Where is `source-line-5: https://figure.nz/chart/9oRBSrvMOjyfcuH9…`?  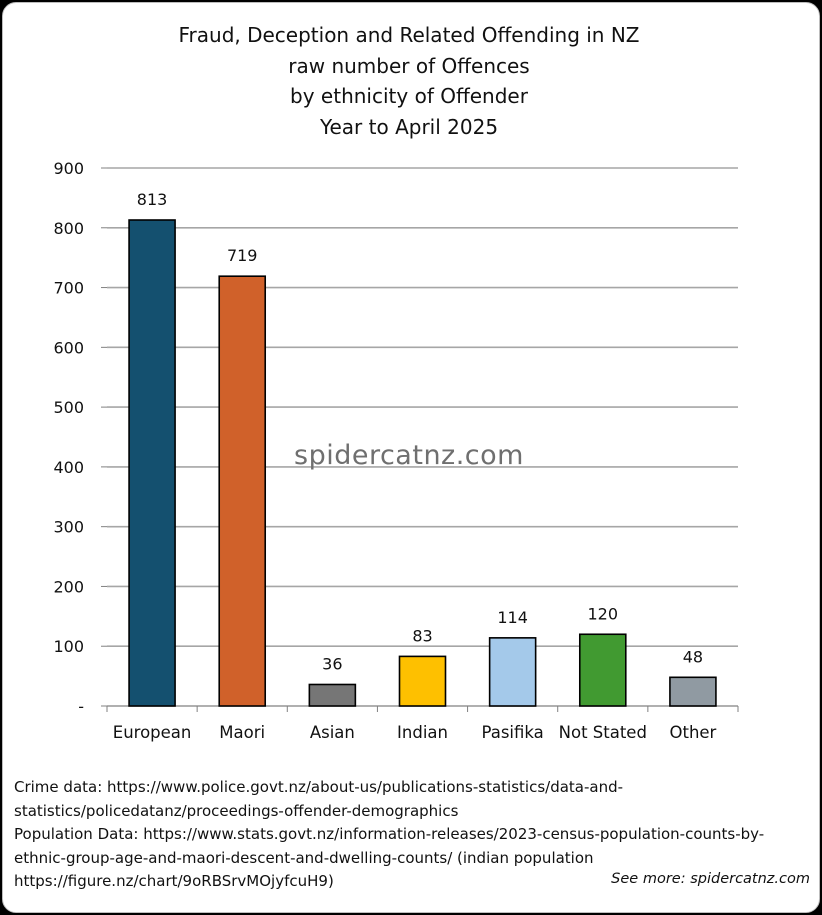
source-line-5: https://figure.nz/chart/9oRBSrvMOjyfcuH9… is located at coordinates (174, 881).